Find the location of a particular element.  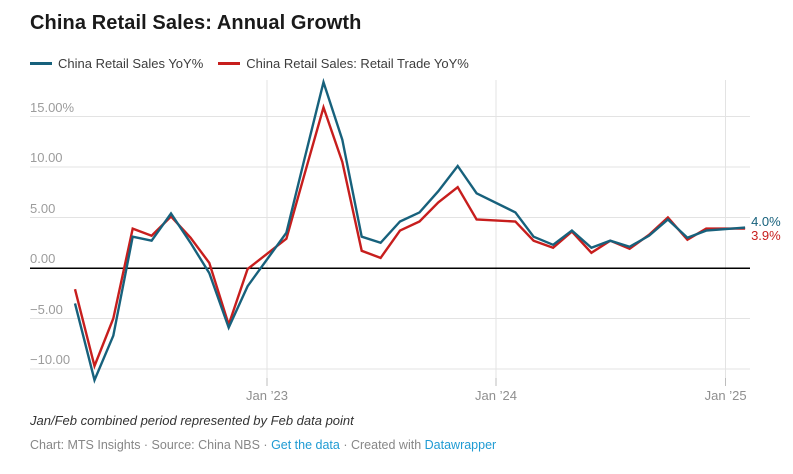

legend-item-label: China Retail Sales YoY% is located at coordinates (131, 63).